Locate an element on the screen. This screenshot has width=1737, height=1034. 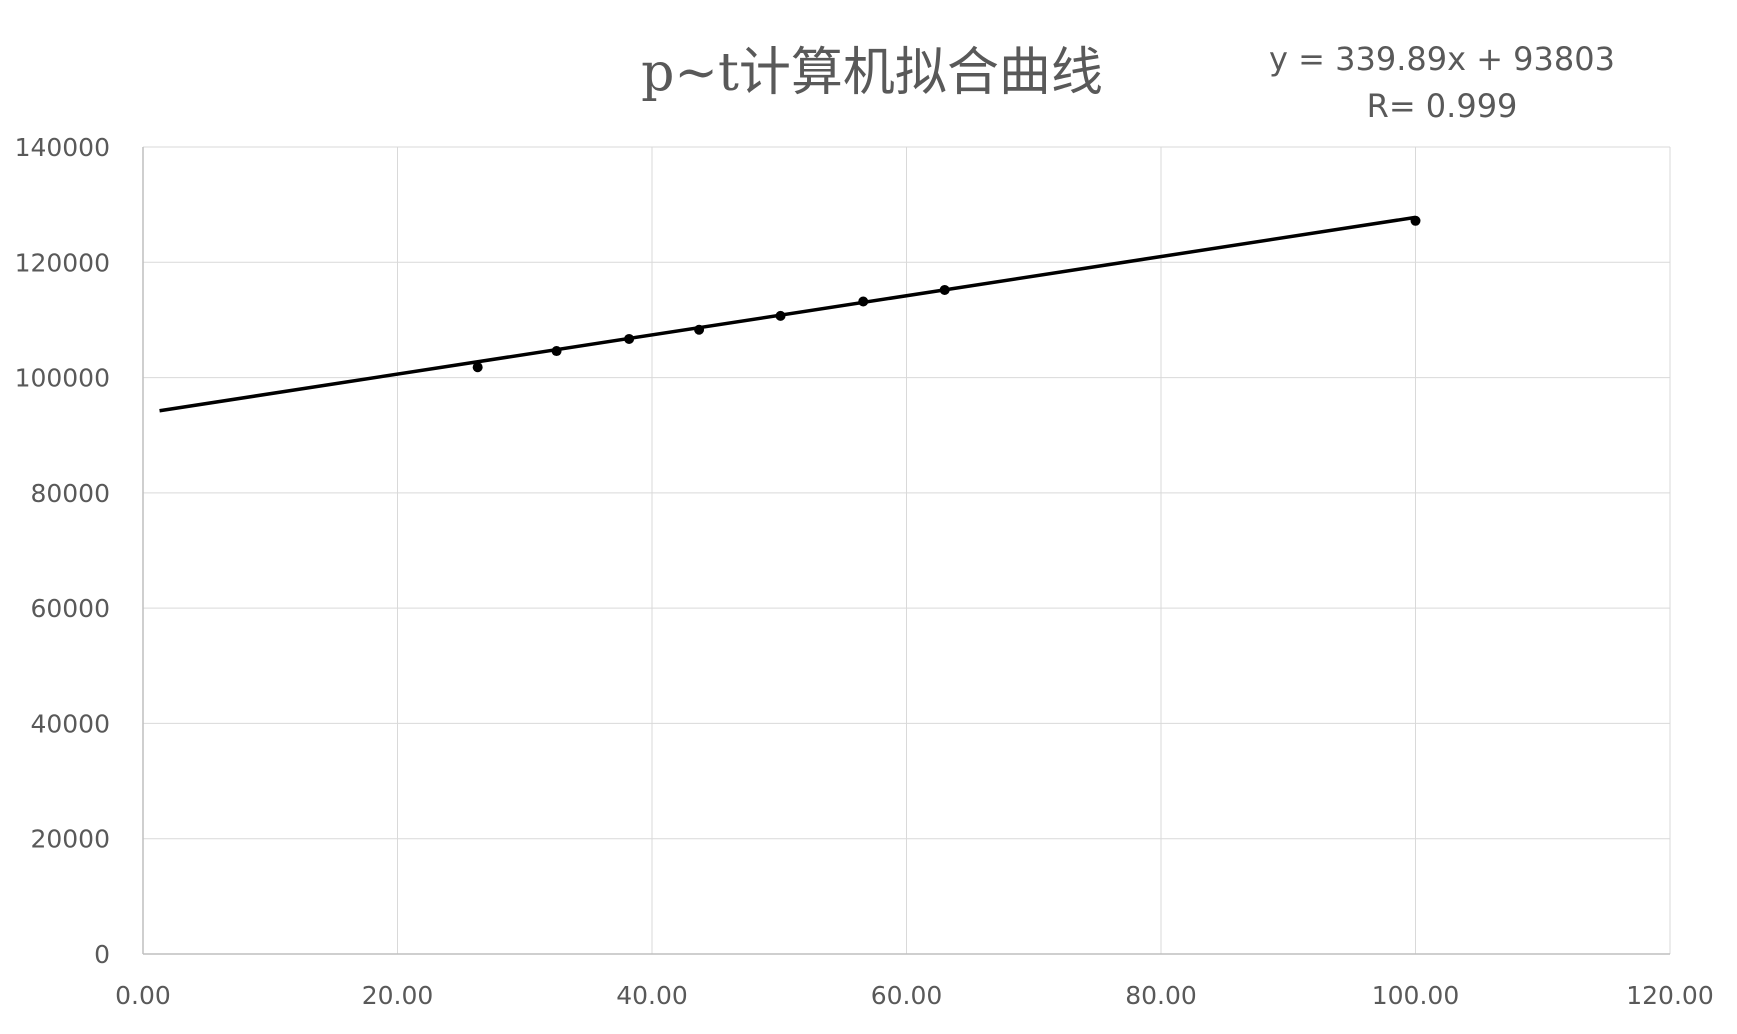
x-tick-label: 100.00 is located at coordinates (1415, 995).